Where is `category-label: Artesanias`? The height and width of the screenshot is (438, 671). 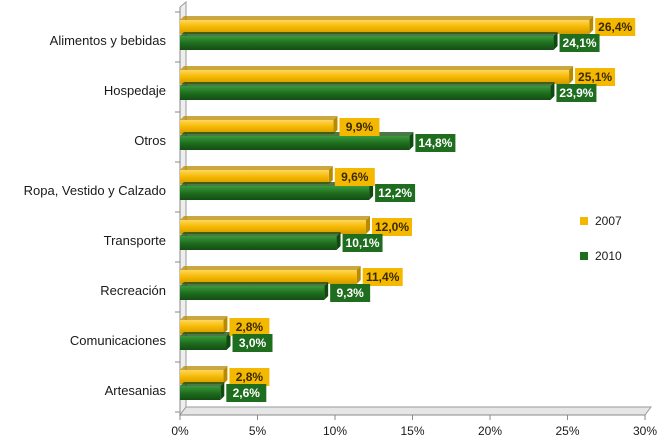 category-label: Artesanias is located at coordinates (136, 390).